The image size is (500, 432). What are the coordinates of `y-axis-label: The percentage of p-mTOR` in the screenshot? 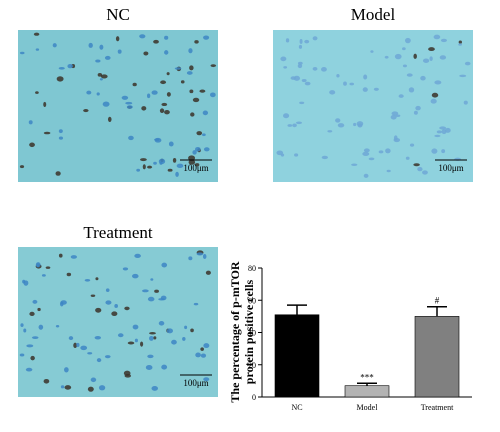 It's located at (235, 332).